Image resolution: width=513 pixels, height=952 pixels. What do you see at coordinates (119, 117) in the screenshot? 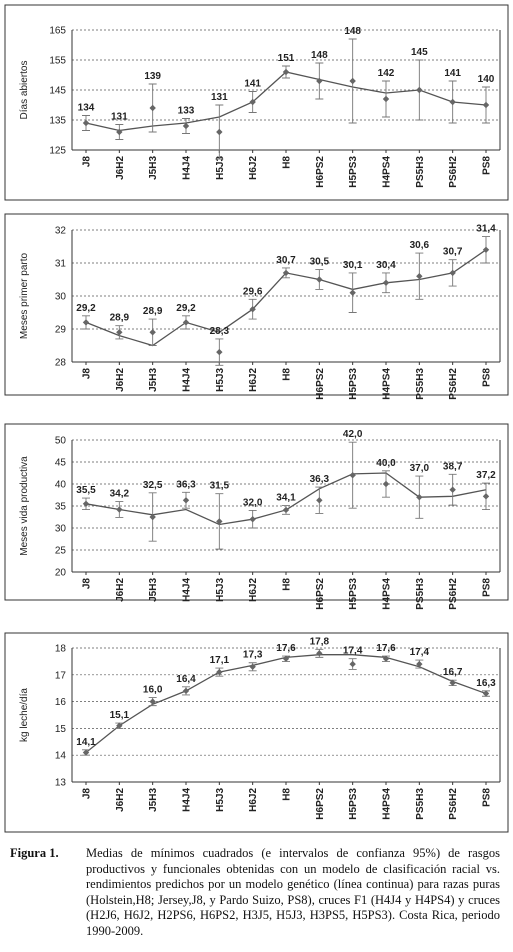
I see `data-label: 131` at bounding box center [119, 117].